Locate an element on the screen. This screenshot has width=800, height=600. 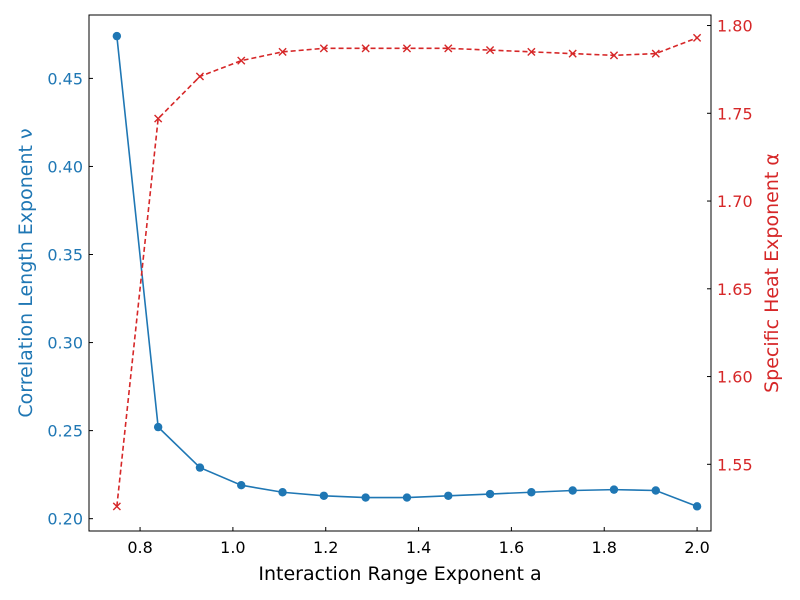
x-tick-label: 1.4 is located at coordinates (418, 547).